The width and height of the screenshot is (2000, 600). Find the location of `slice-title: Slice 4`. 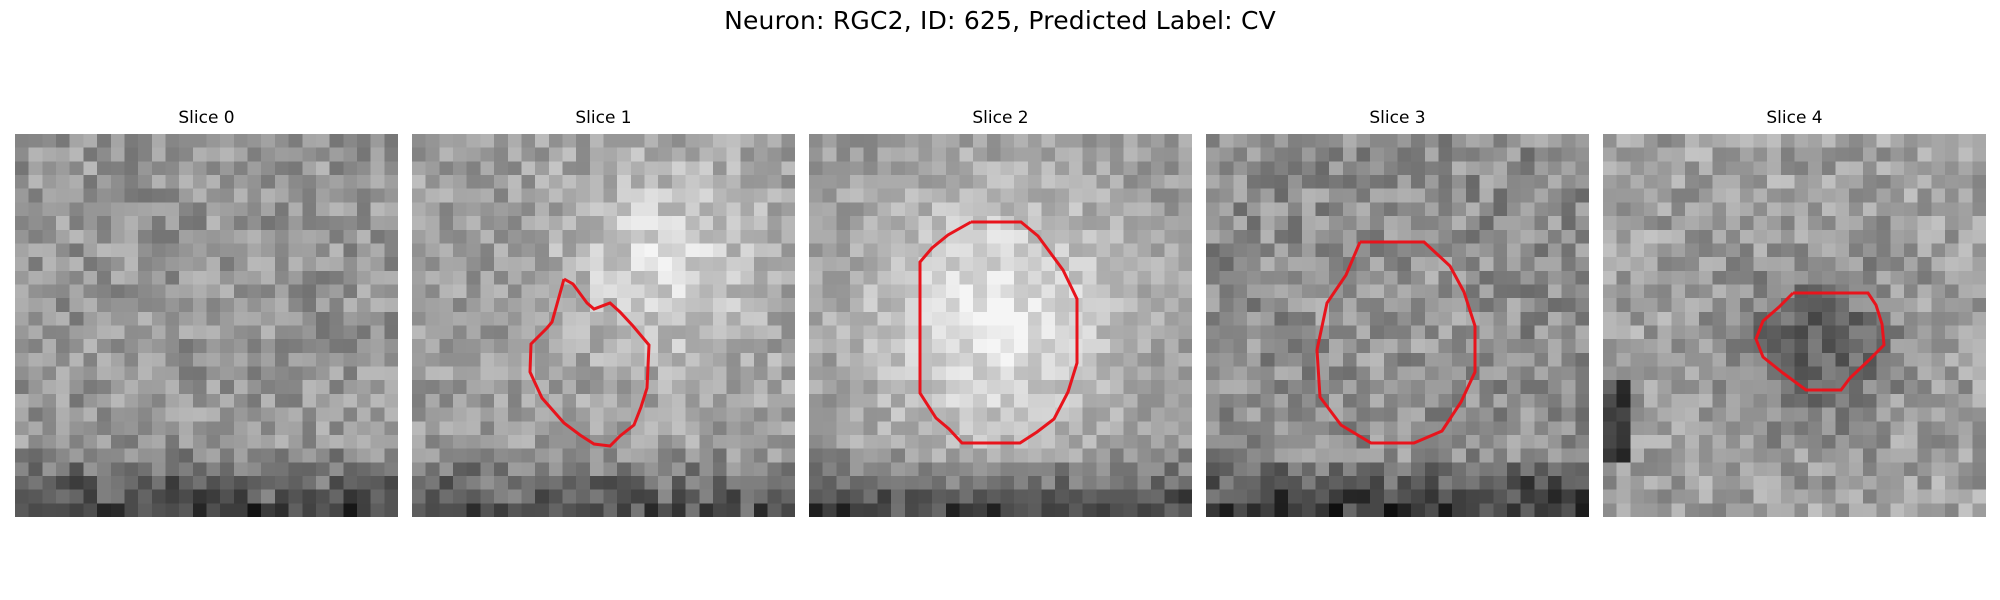

slice-title: Slice 4 is located at coordinates (1794, 118).